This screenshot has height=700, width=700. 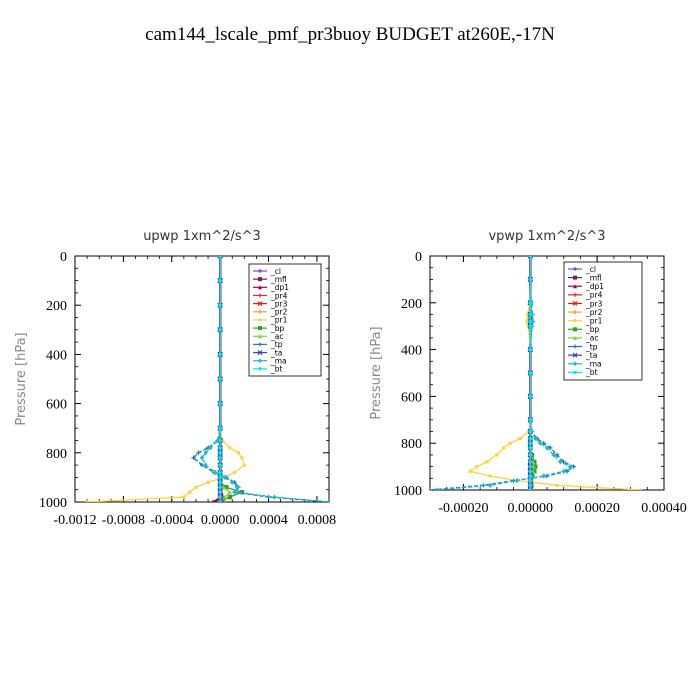 I want to click on plot-area, so click(x=536, y=373).